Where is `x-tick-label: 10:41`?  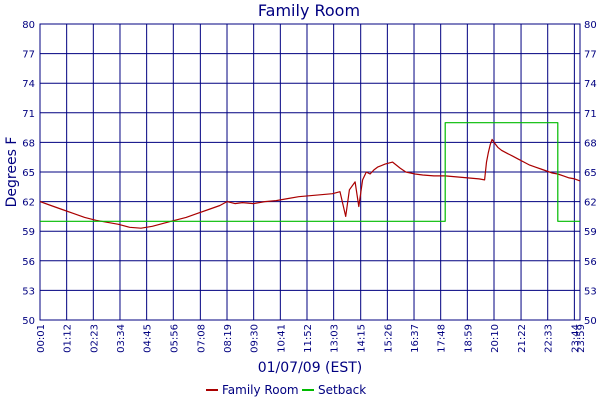 x-tick-label: 10:41 is located at coordinates (281, 338).